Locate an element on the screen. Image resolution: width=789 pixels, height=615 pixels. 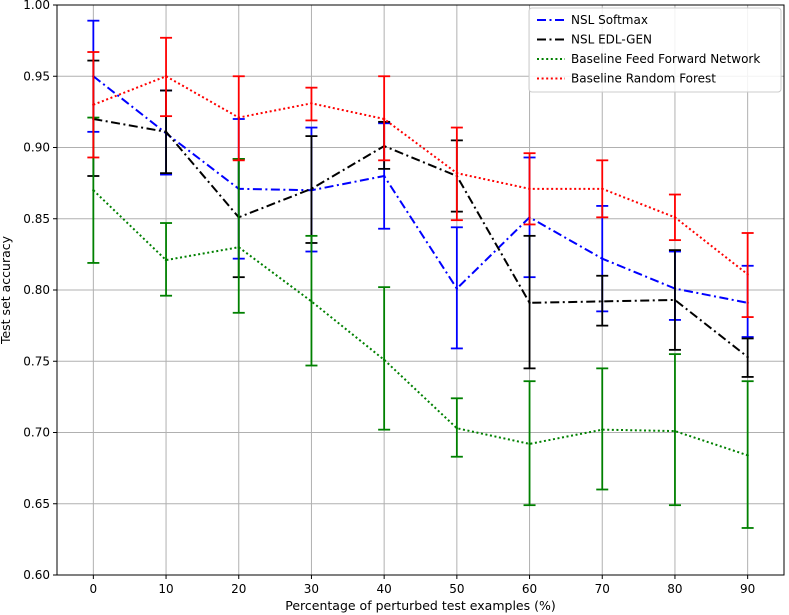
y-tick-label: 1.00 is located at coordinates (36, 6).